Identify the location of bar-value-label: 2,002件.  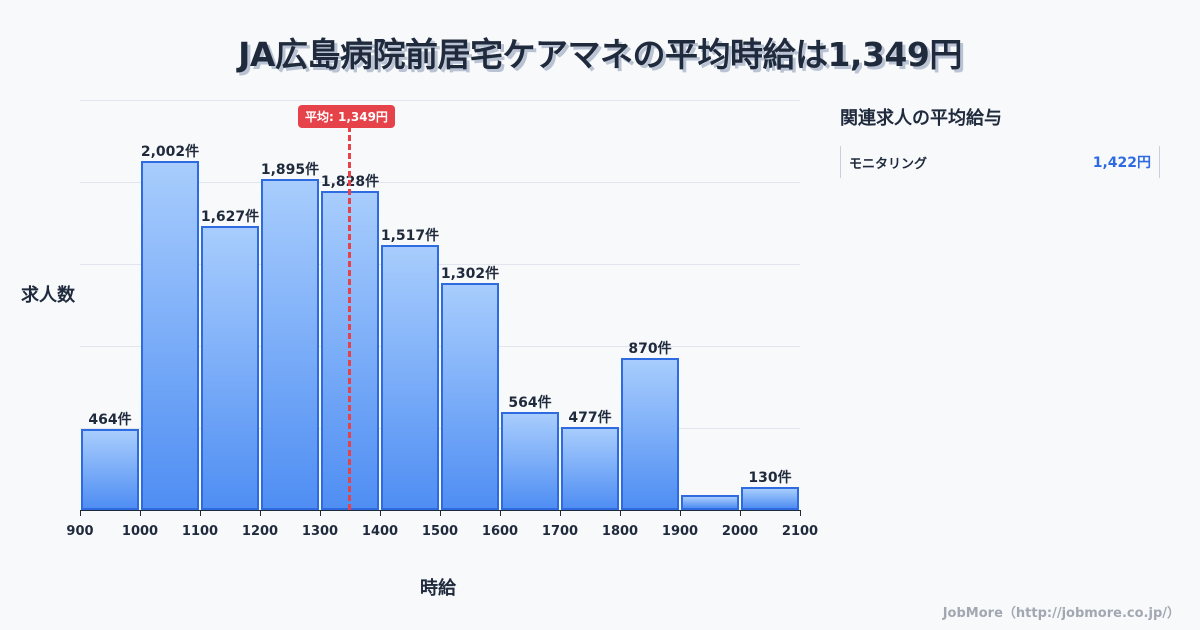
(170, 151).